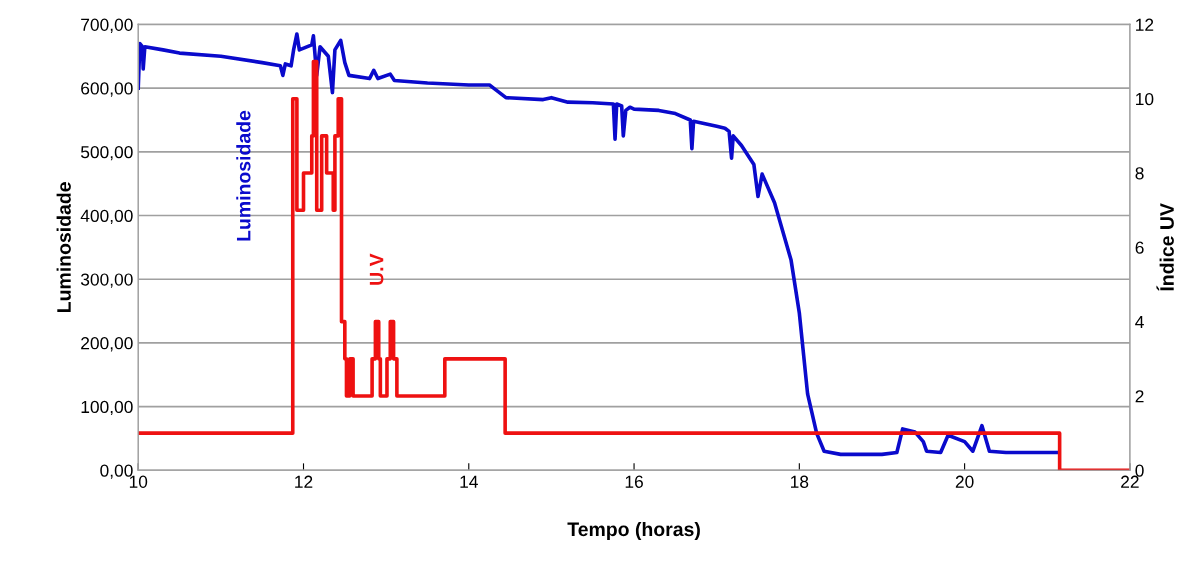 The image size is (1202, 568). Describe the element at coordinates (106, 280) in the screenshot. I see `y-tick-label: 300,00` at that location.